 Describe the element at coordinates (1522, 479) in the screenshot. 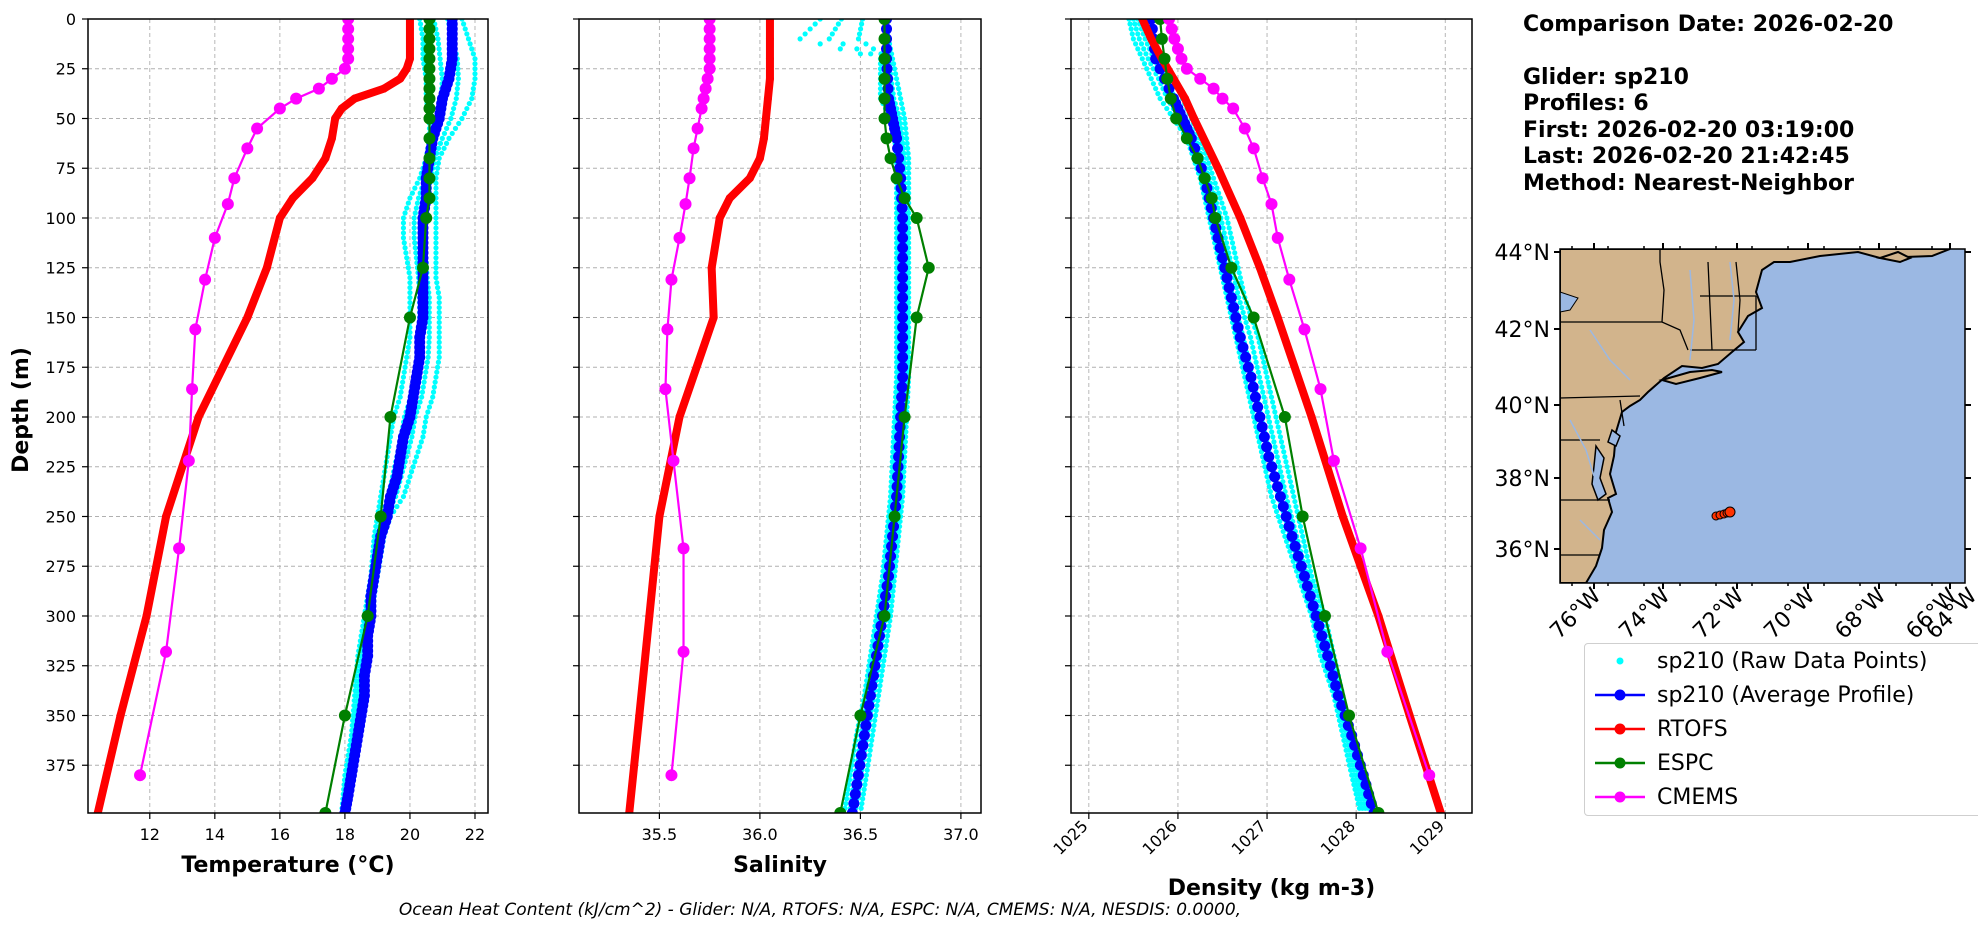

I see `lat-label: 38°N` at that location.